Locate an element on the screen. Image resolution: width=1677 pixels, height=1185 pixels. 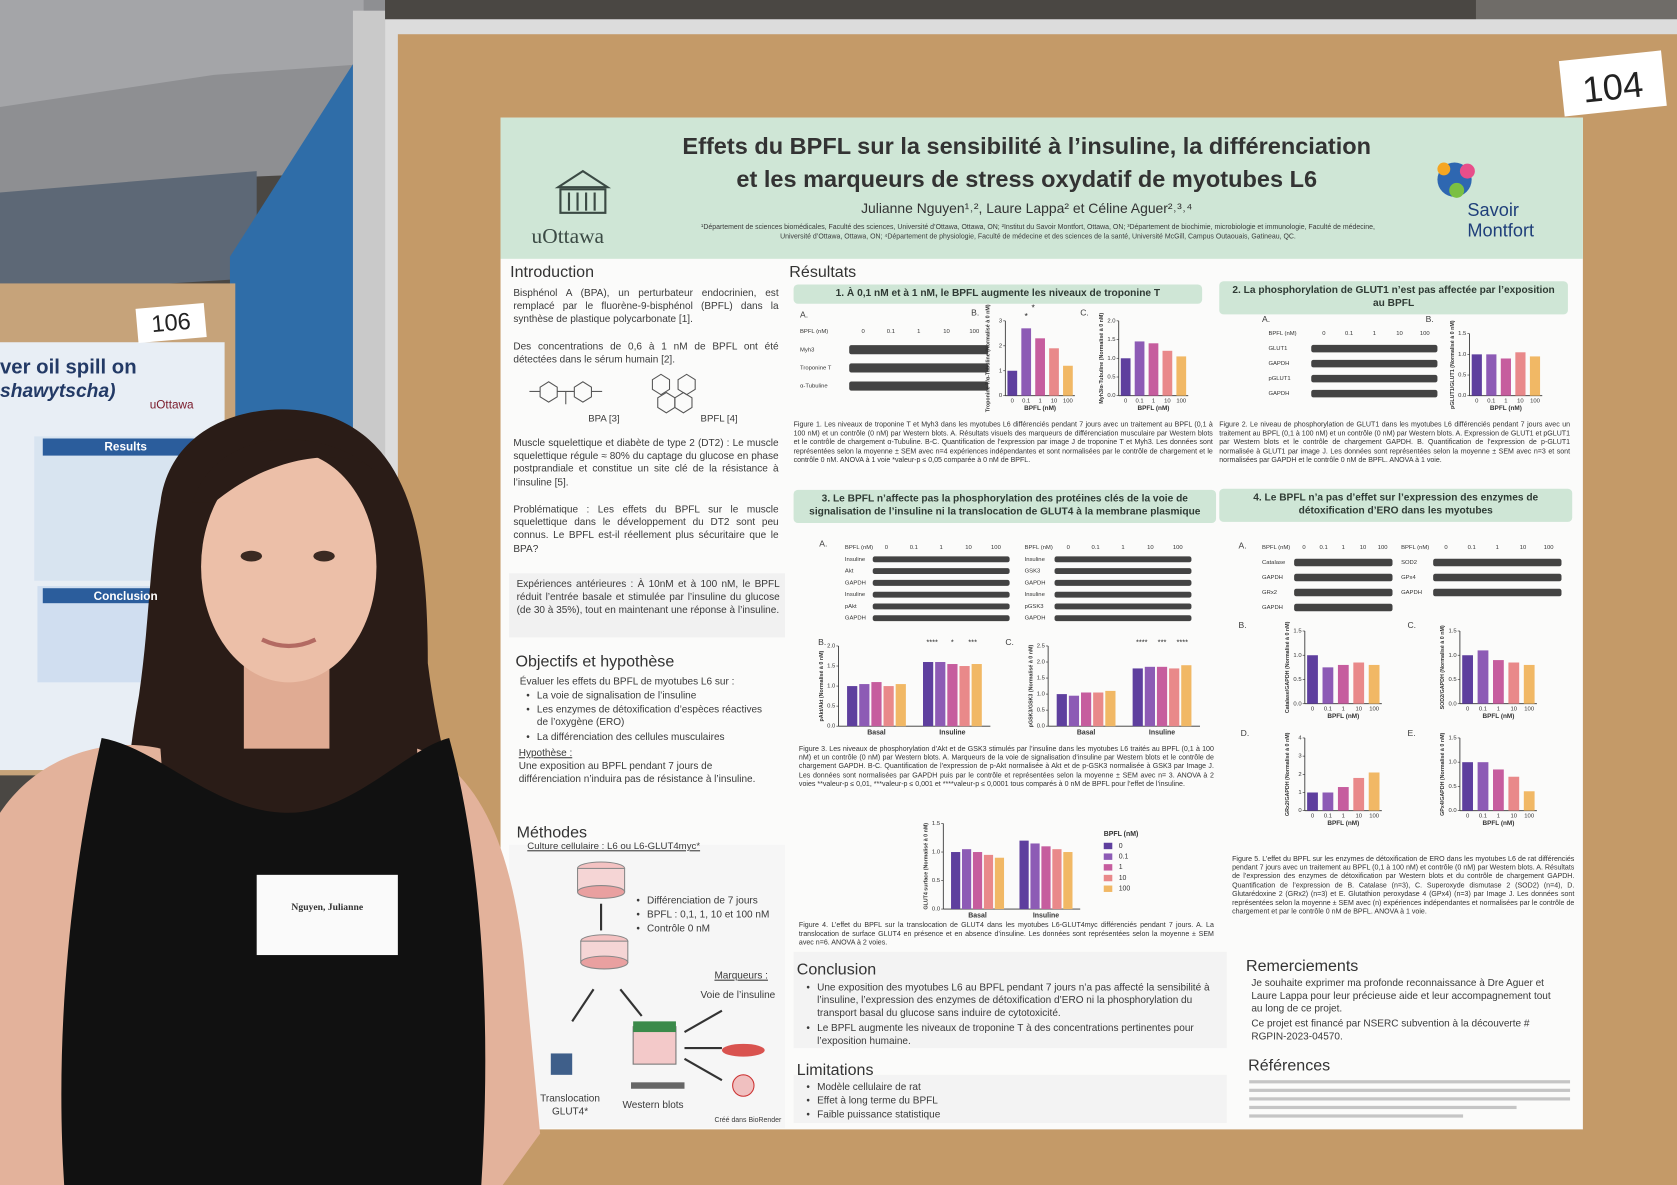
back-panel is located at coordinates (128, 233).